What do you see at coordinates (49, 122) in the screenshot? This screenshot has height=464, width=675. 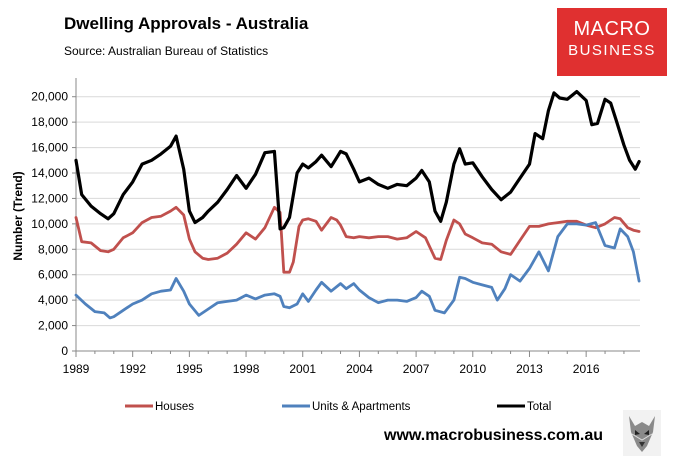 I see `y-tick-label: 18,000` at bounding box center [49, 122].